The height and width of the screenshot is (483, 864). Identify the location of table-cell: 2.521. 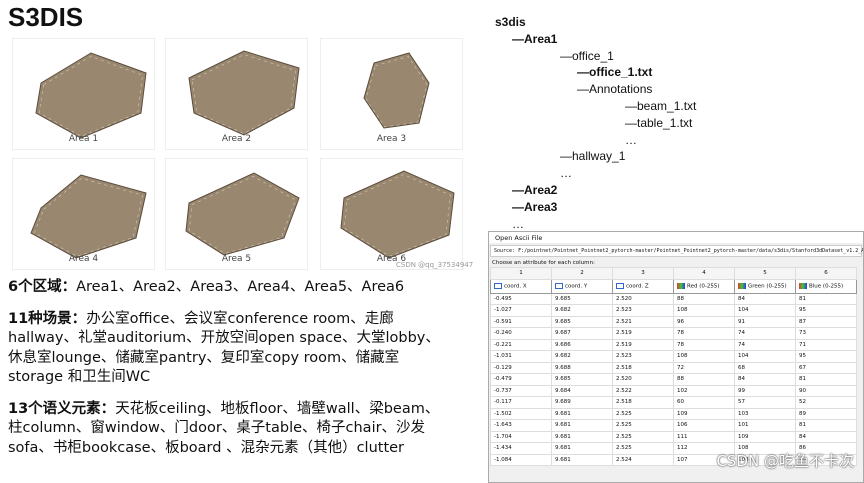
(643, 321).